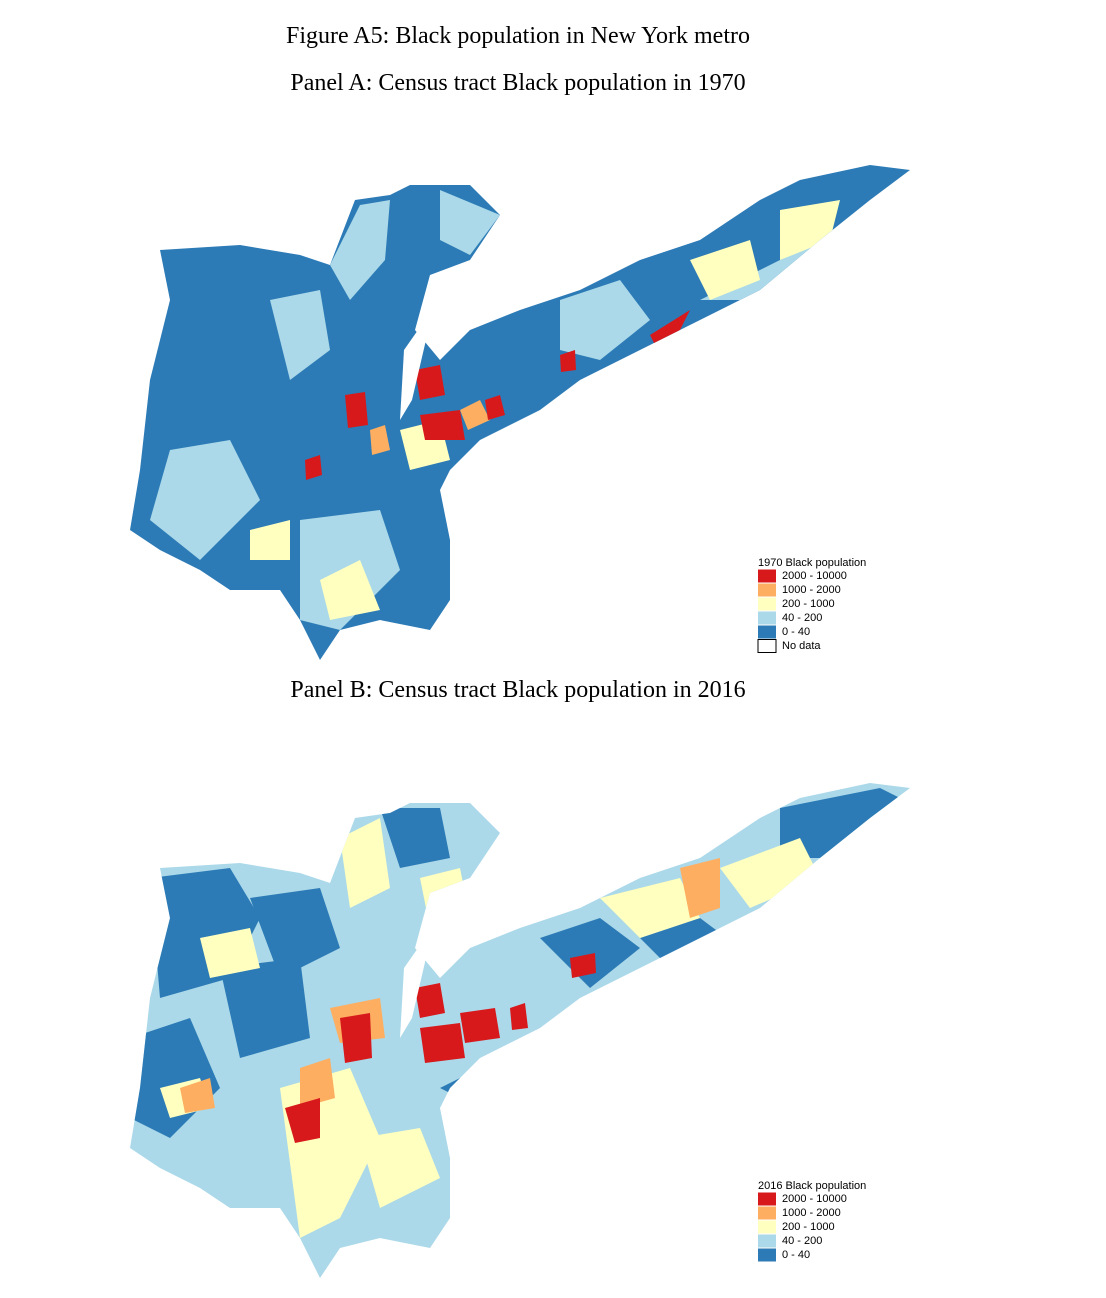  Describe the element at coordinates (801, 646) in the screenshot. I see `legend-label: No data` at that location.